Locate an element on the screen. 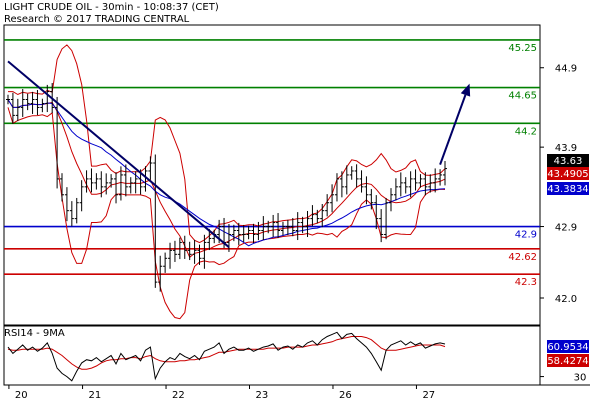 The width and height of the screenshot is (590, 400). x-tick-label: 22 is located at coordinates (178, 395).